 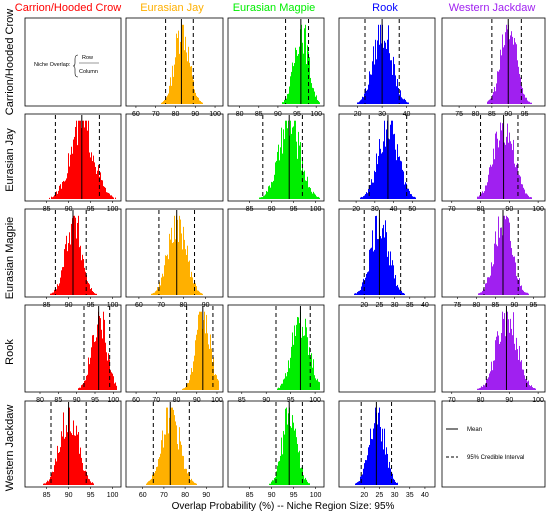 What do you see at coordinates (174, 348) in the screenshot?
I see `panel-frame-r3-c1` at bounding box center [174, 348].